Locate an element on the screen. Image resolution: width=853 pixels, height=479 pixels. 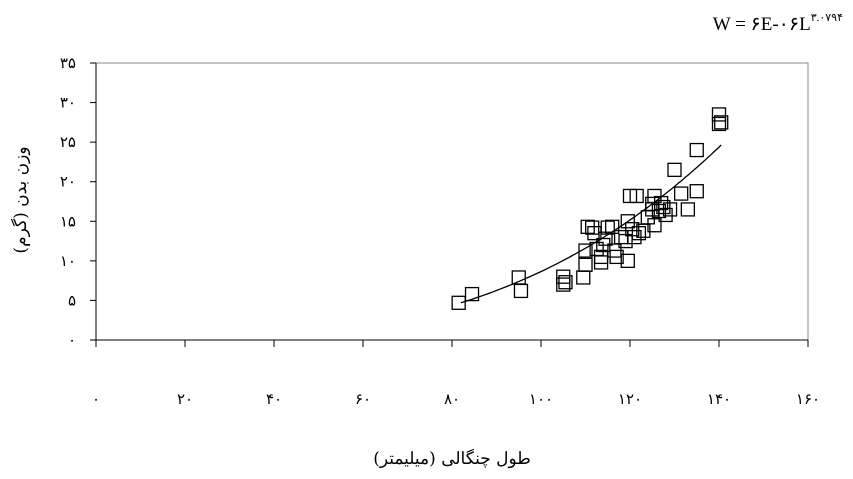
trendline is located at coordinates (591, 224).